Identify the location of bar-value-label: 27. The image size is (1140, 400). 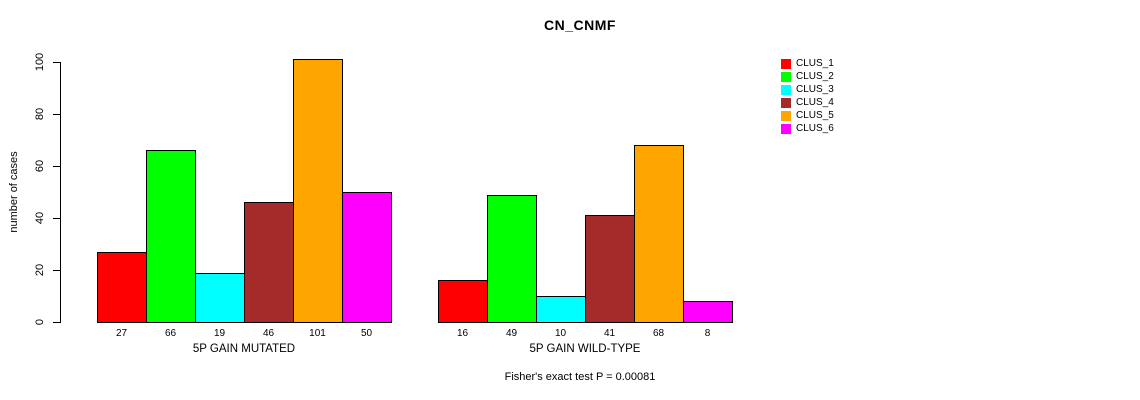
(121, 333).